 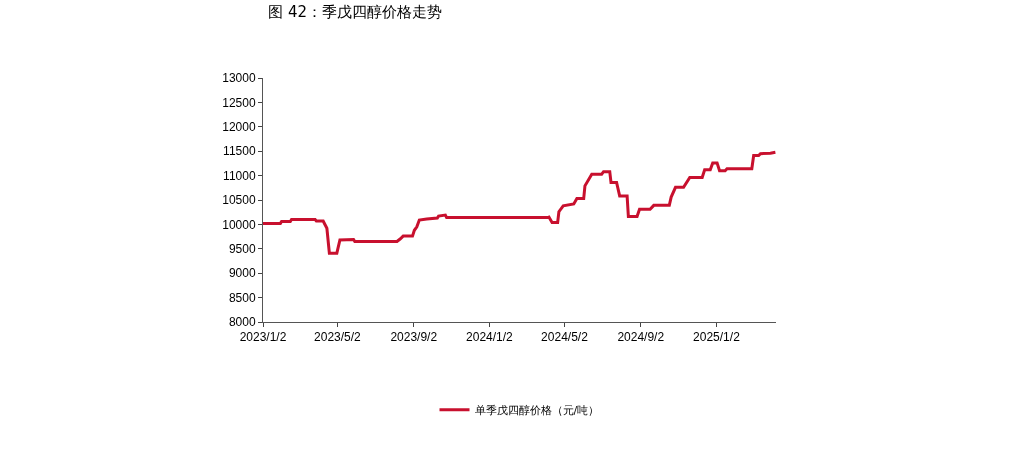 I want to click on x-tick-label: 2024/9/2, so click(x=641, y=337).